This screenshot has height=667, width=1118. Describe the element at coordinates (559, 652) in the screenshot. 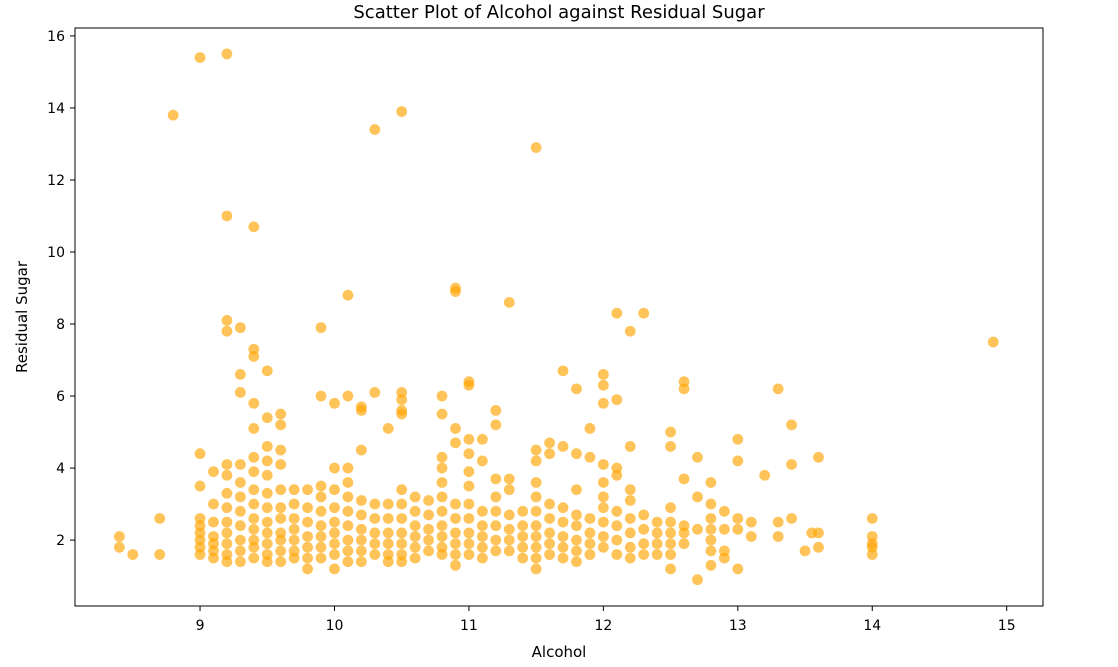

I see `x-axis-title: Alcohol` at that location.